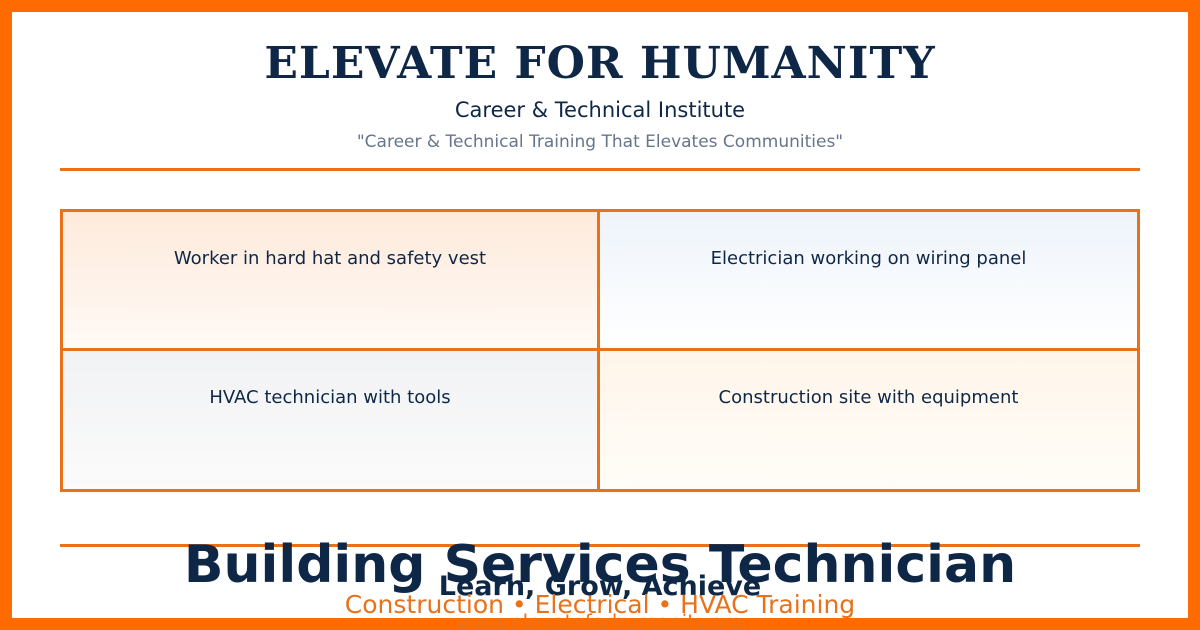 This screenshot has width=1200, height=630. Describe the element at coordinates (331, 419) in the screenshot. I see `image-placeholder-hvac: HVAC technician with tools` at that location.